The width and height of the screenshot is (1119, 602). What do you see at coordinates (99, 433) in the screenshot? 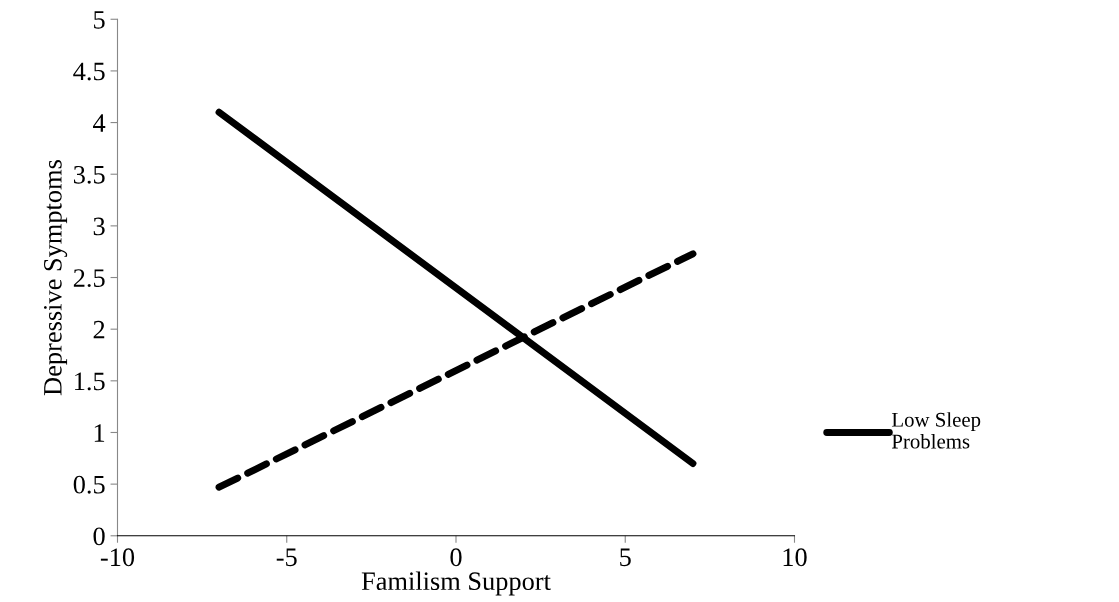
I see `y-tick-label: 1` at bounding box center [99, 433].